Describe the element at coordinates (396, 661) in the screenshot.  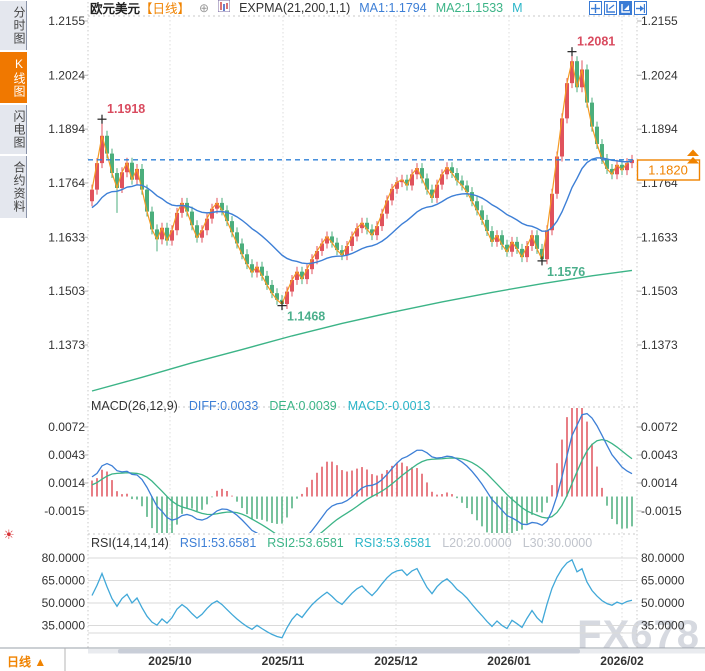
I see `svg-text: 2025/12` at that location.